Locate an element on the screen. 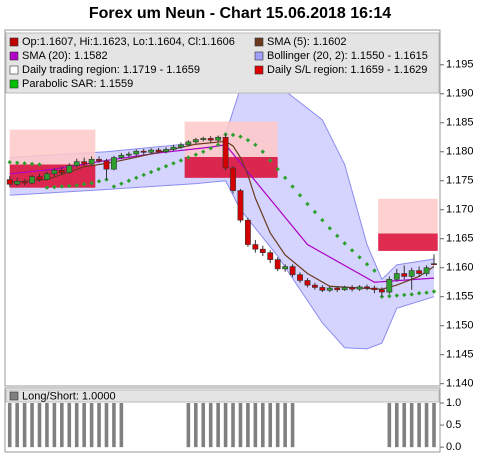 The height and width of the screenshot is (457, 480). chart-title: Forex um Neun - Chart 15.06.2018 16:14 is located at coordinates (240, 13).